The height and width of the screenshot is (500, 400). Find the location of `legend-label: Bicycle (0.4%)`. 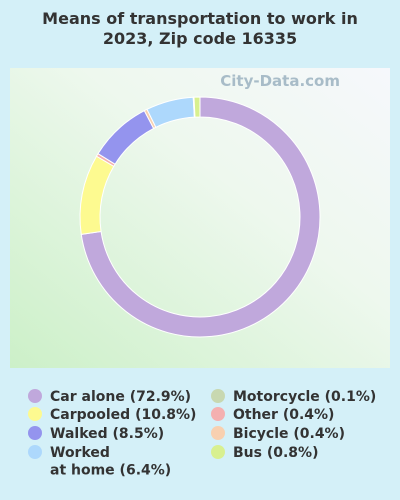

legend-label: Bicycle (0.4%) is located at coordinates (289, 434).